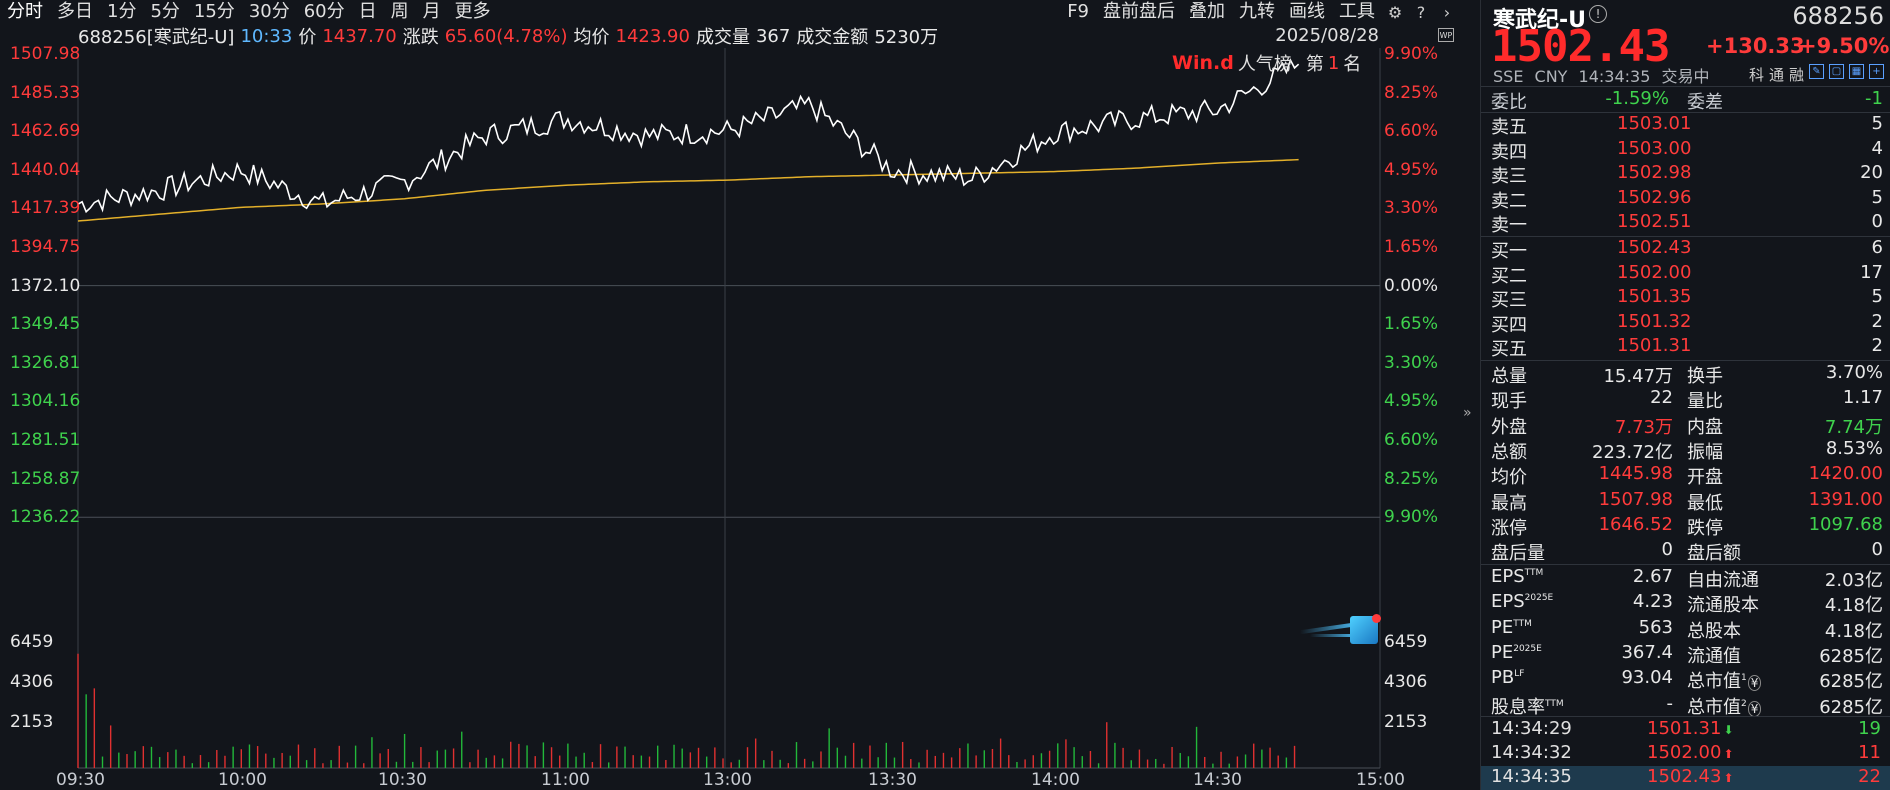 This screenshot has width=1890, height=790. I want to click on info-icon: !, so click(1598, 14).